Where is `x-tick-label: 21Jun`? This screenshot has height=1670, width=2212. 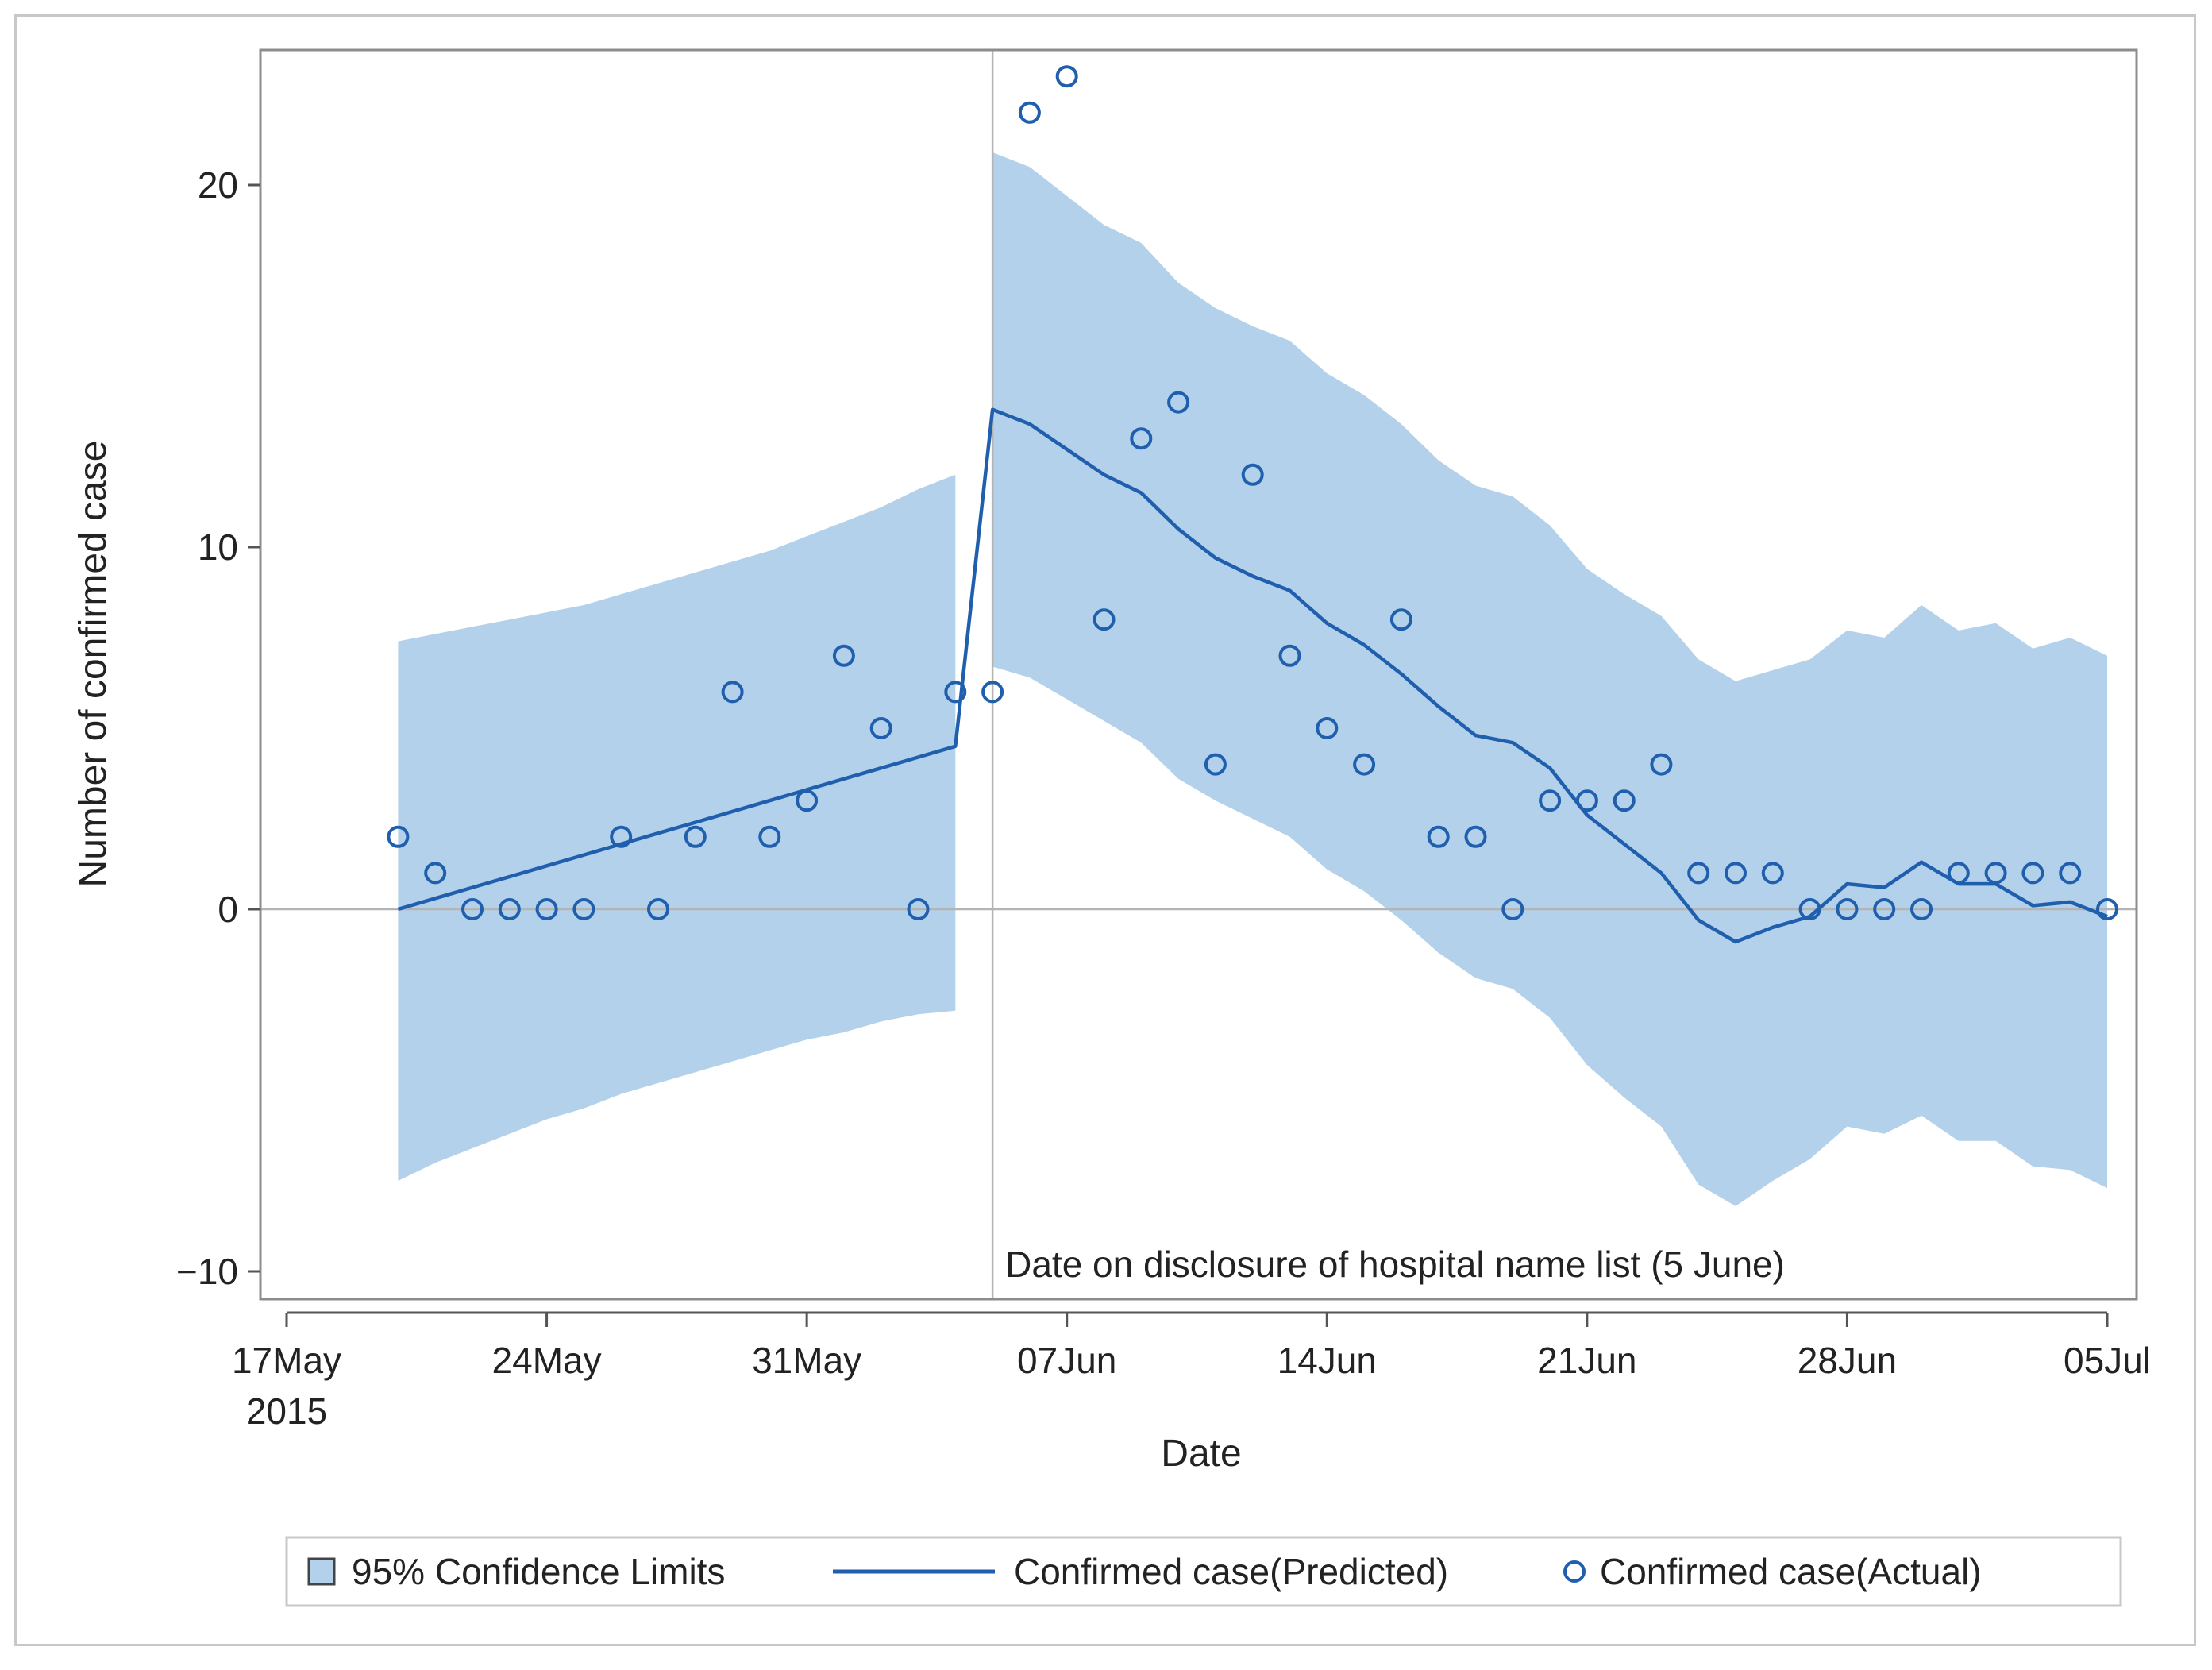
x-tick-label: 21Jun is located at coordinates (1586, 1360).